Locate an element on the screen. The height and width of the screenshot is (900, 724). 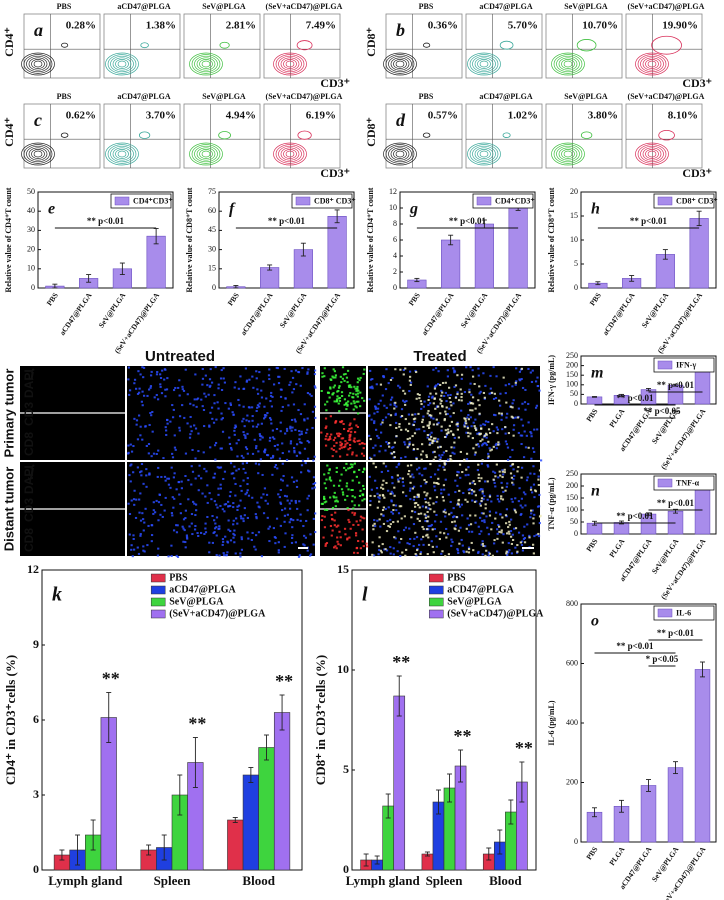
x-axis-label: CD3⁺ is located at coordinates (697, 83).